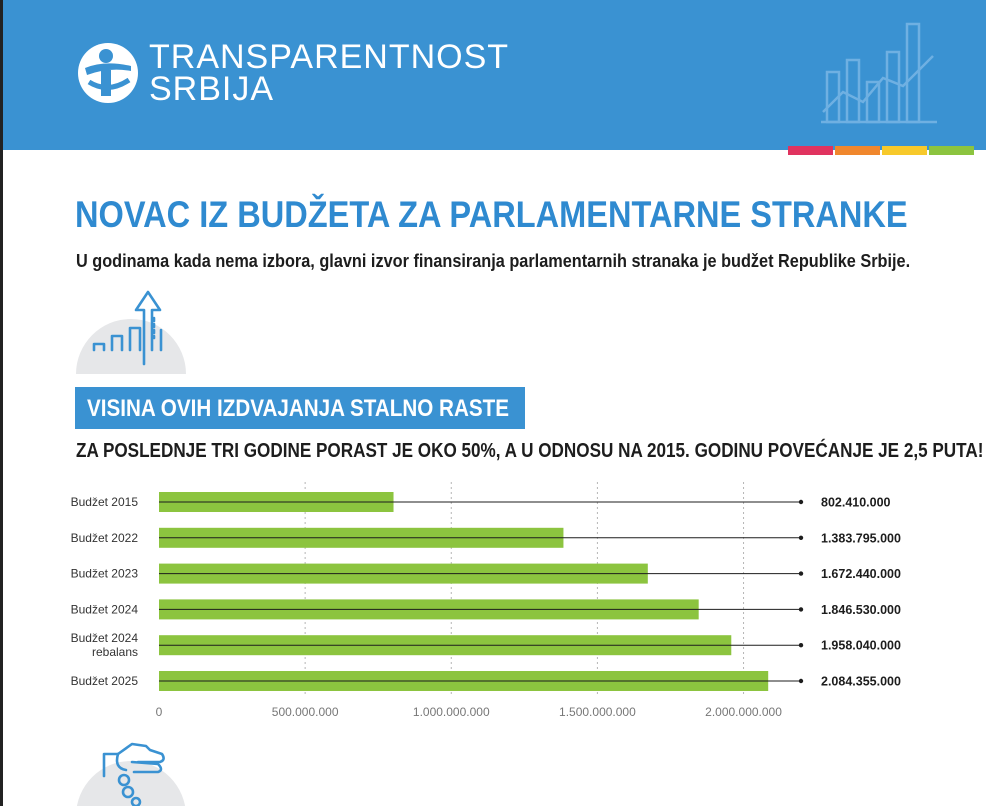 This screenshot has width=986, height=806. What do you see at coordinates (856, 503) in the screenshot?
I see `data-label: 802.410.000` at bounding box center [856, 503].